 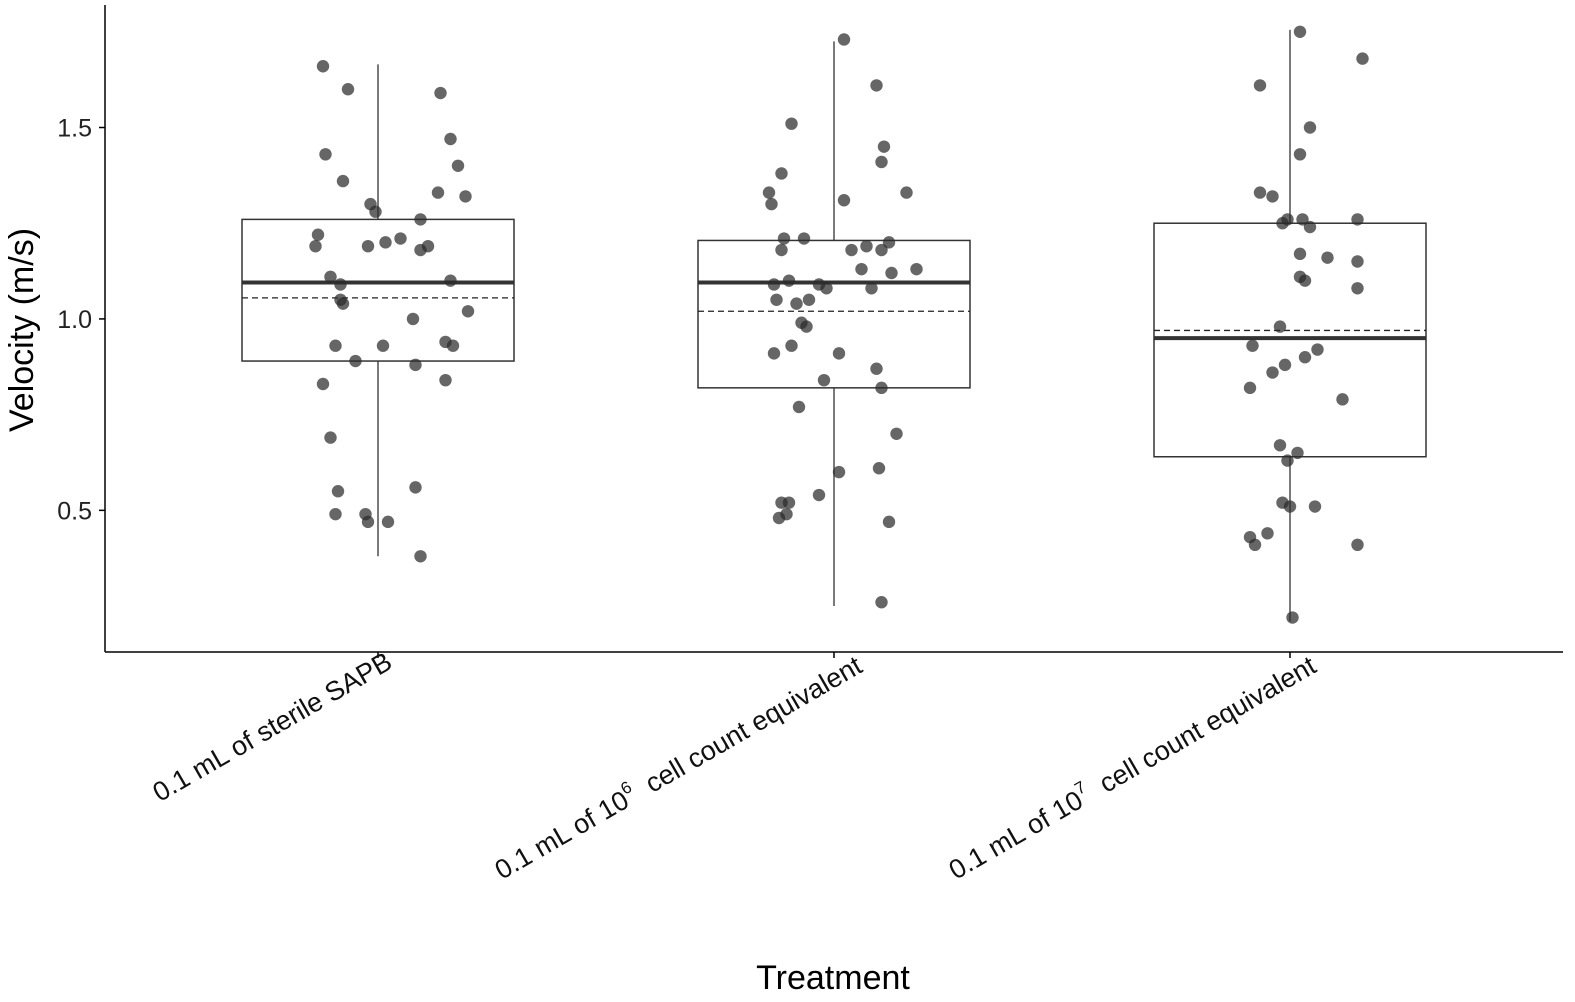 What do you see at coordinates (74, 511) in the screenshot?
I see `y-tick-label: 0.5` at bounding box center [74, 511].